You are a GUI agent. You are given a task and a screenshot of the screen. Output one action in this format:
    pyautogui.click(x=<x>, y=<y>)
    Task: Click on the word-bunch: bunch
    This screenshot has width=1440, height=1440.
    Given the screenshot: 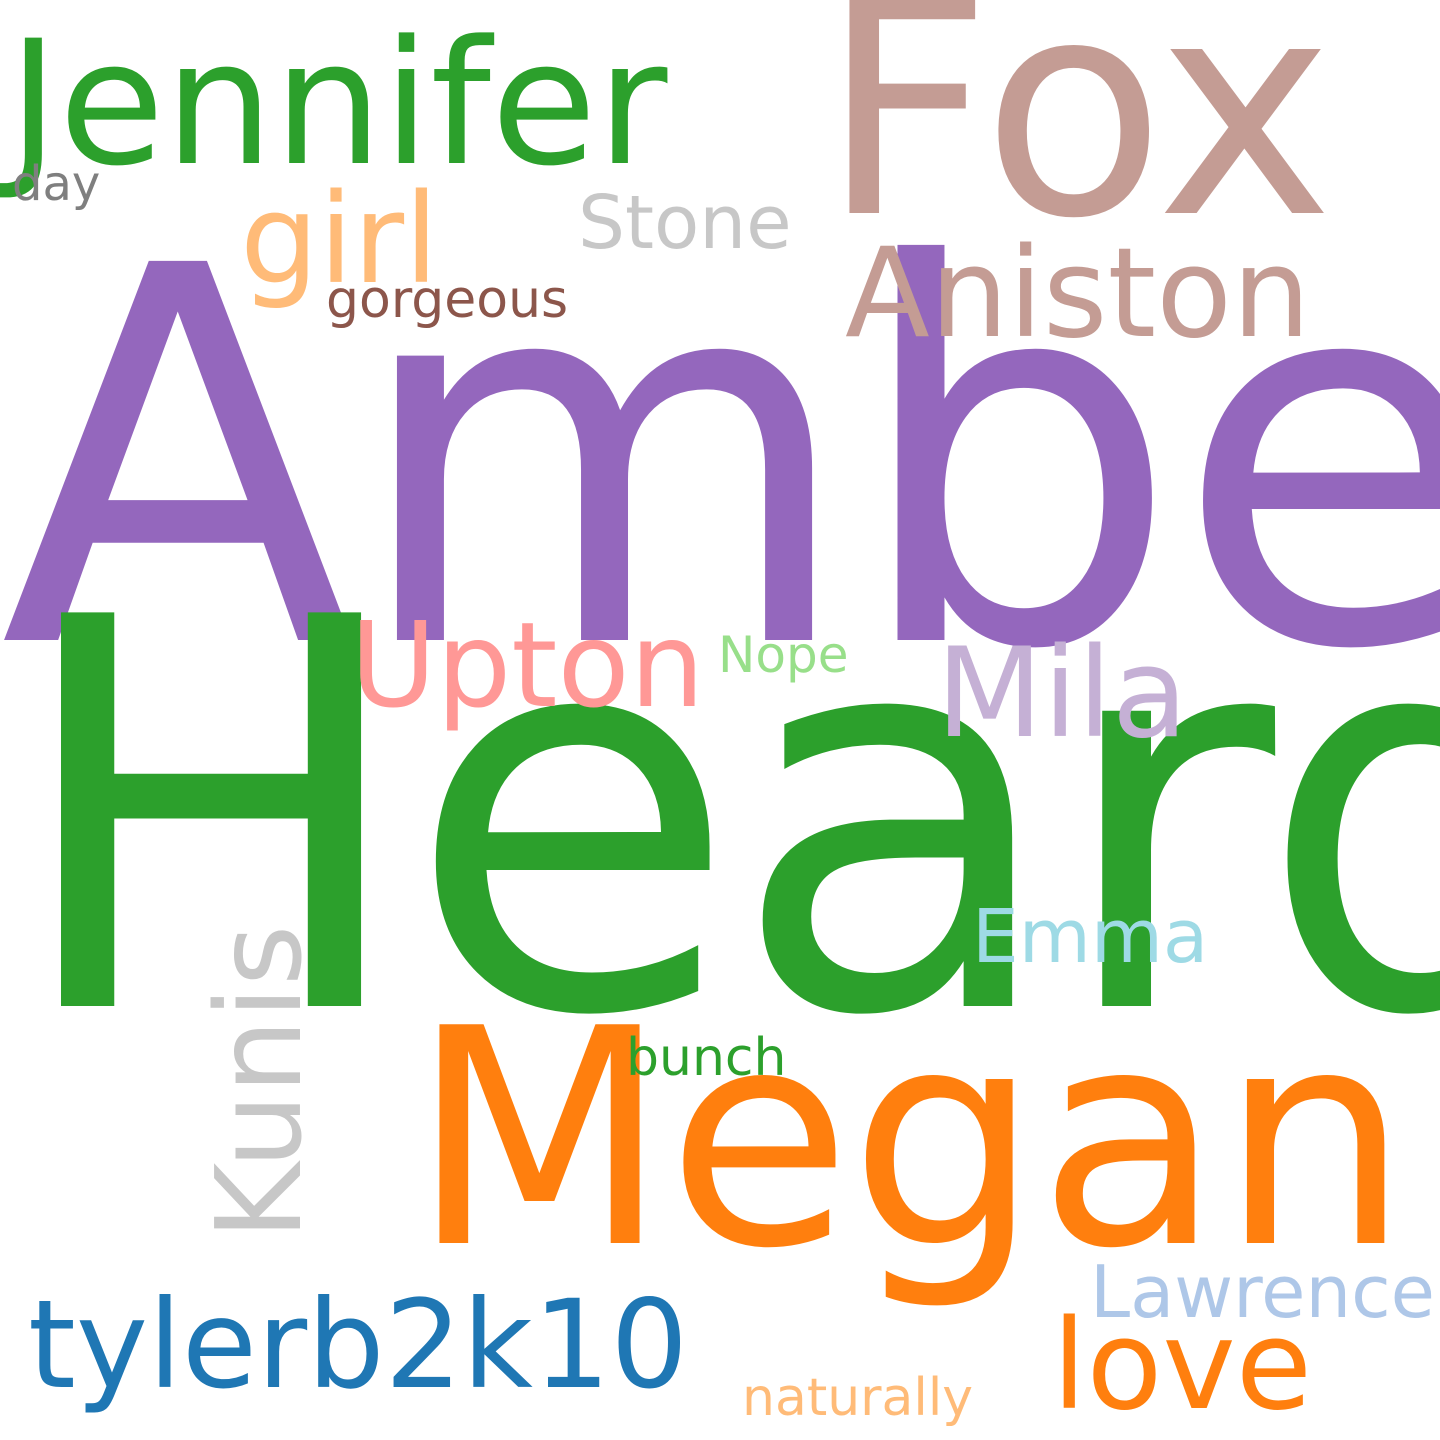 What is the action you would take?
    pyautogui.click(x=706, y=1058)
    